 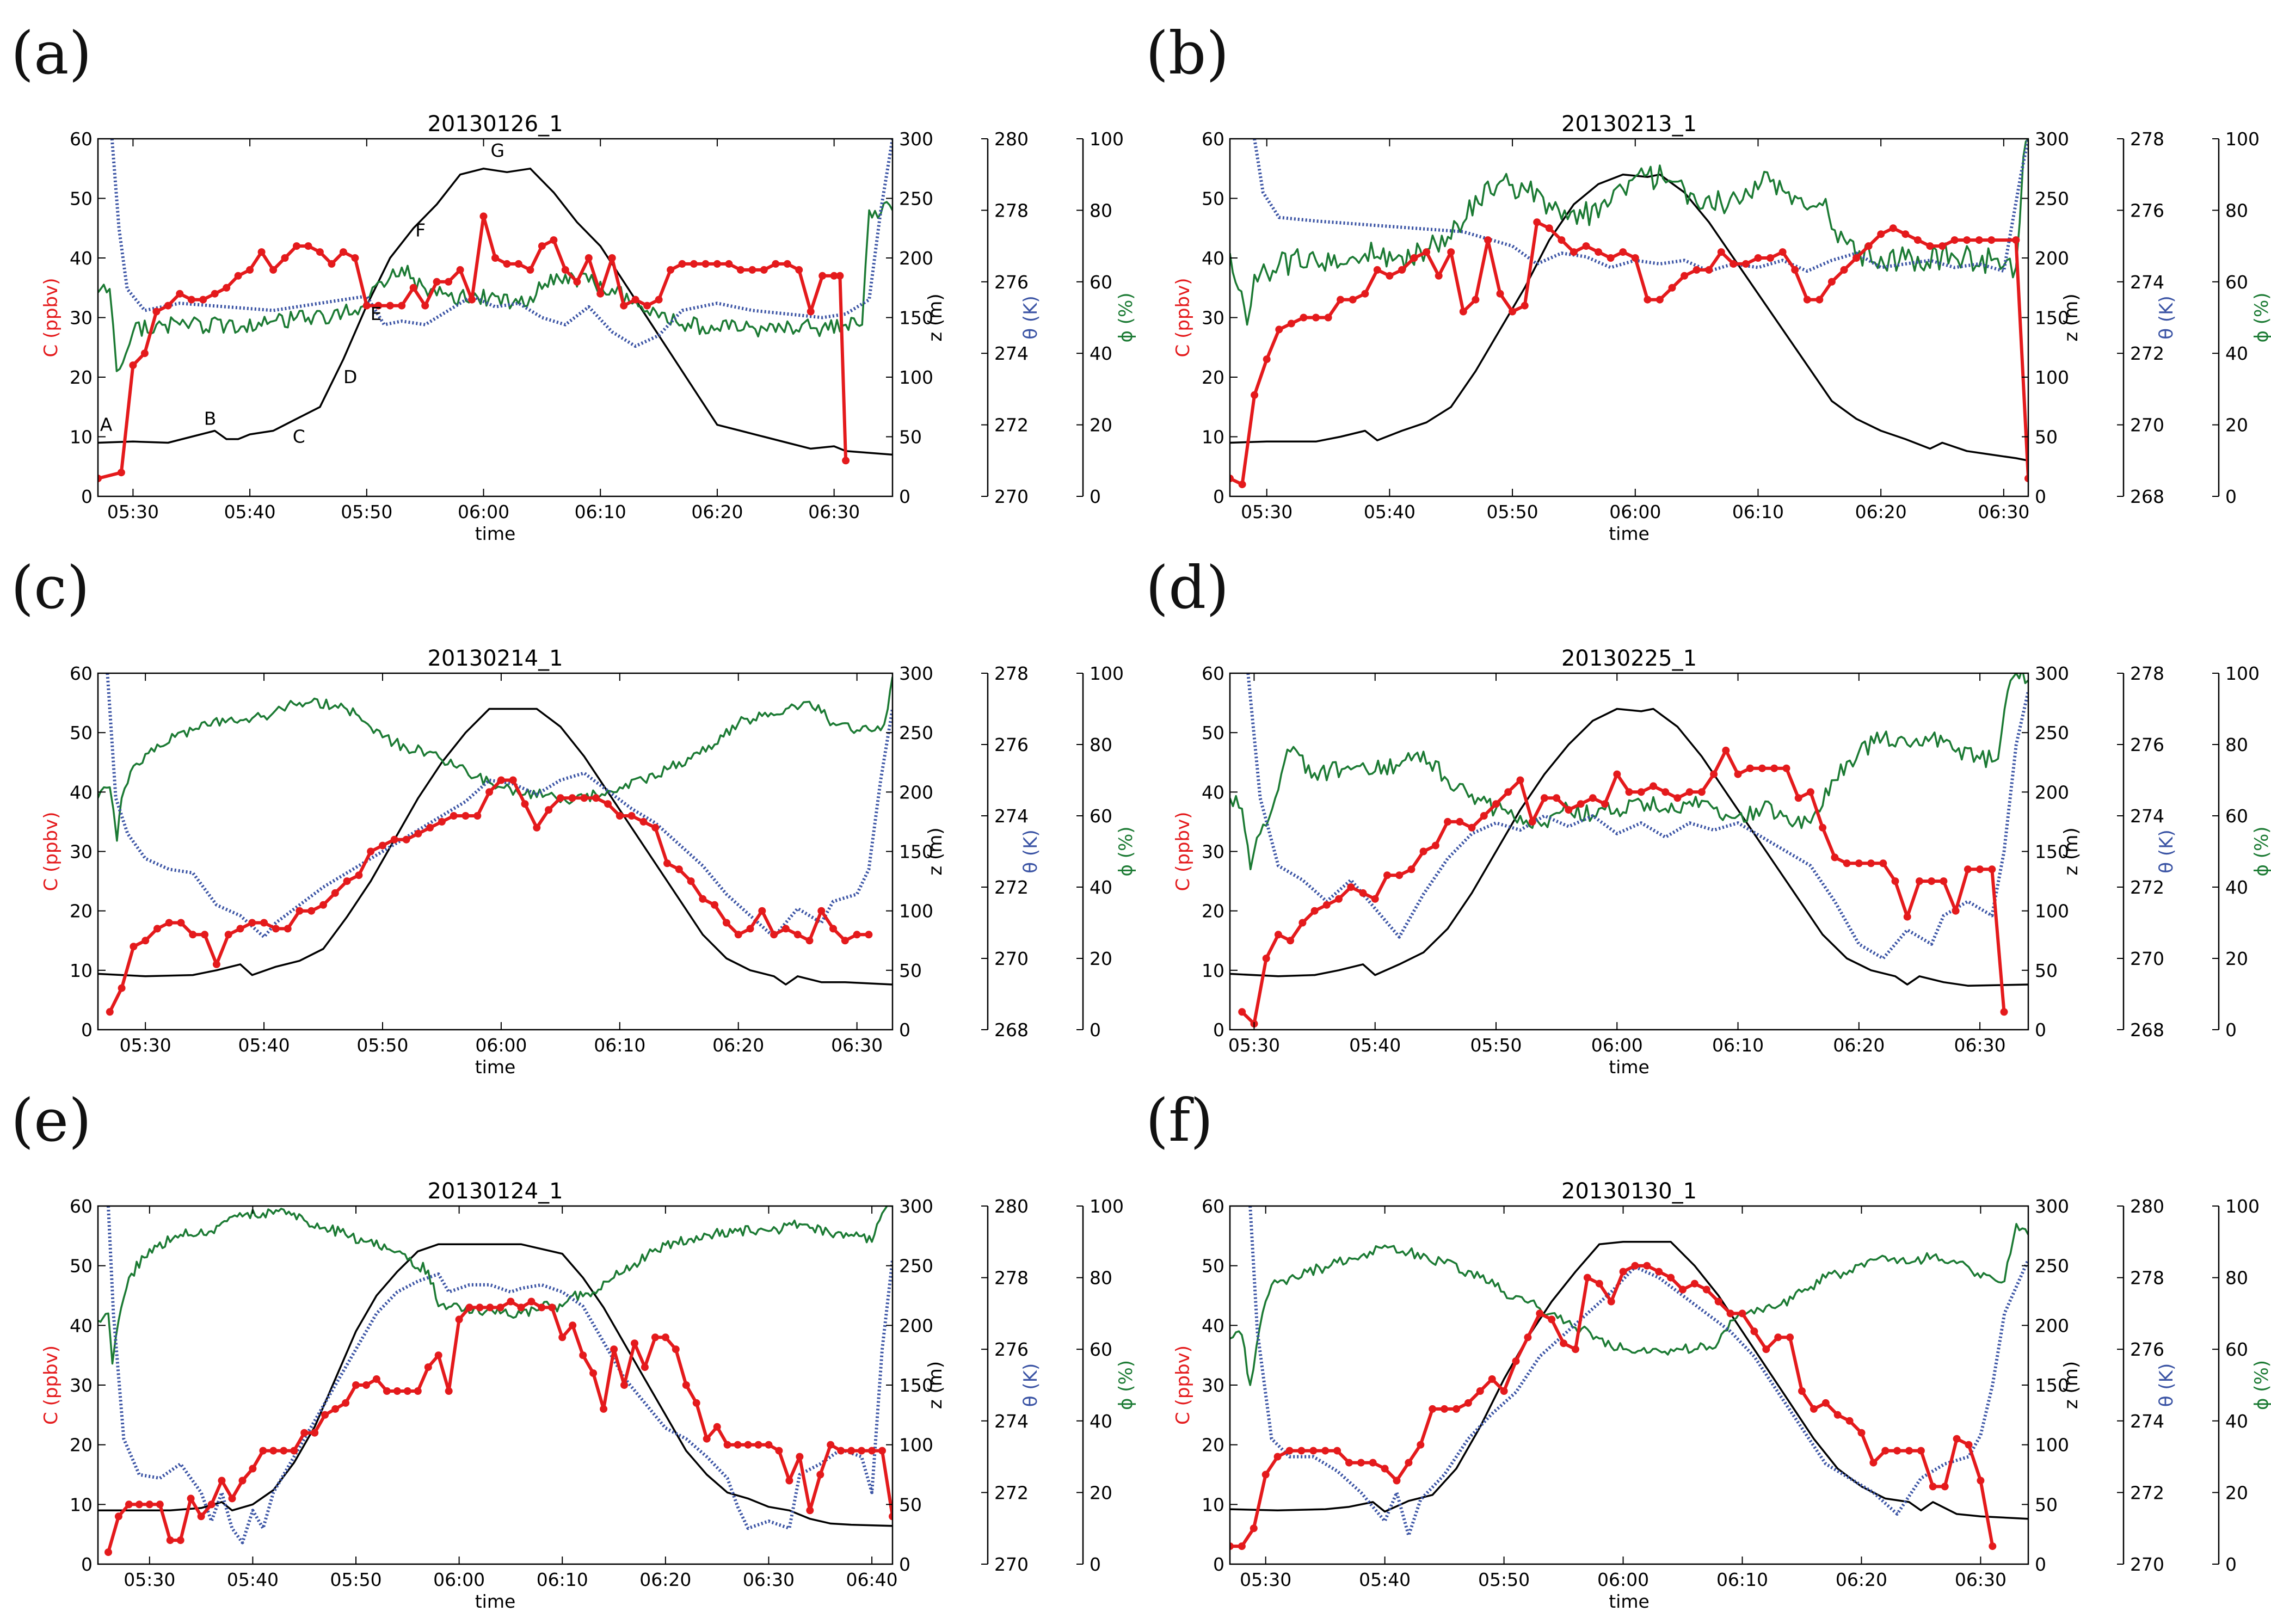 What do you see at coordinates (1213, 1385) in the screenshot?
I see `y-tick-label-C: 30` at bounding box center [1213, 1385].